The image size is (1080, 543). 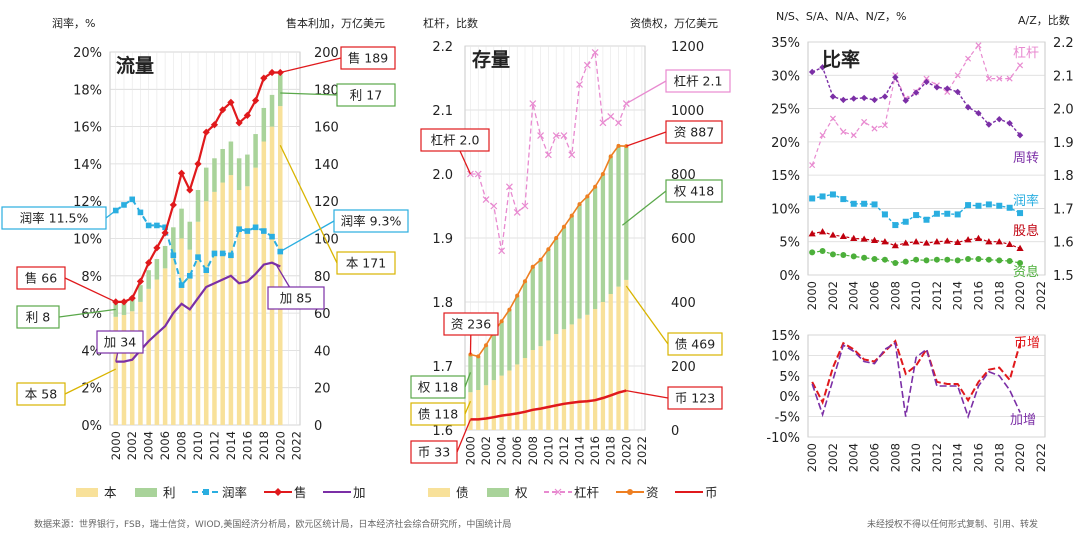 What do you see at coordinates (90, 290) in the screenshot?
I see `flow-callout-sale-start-leader` at bounding box center [90, 290].